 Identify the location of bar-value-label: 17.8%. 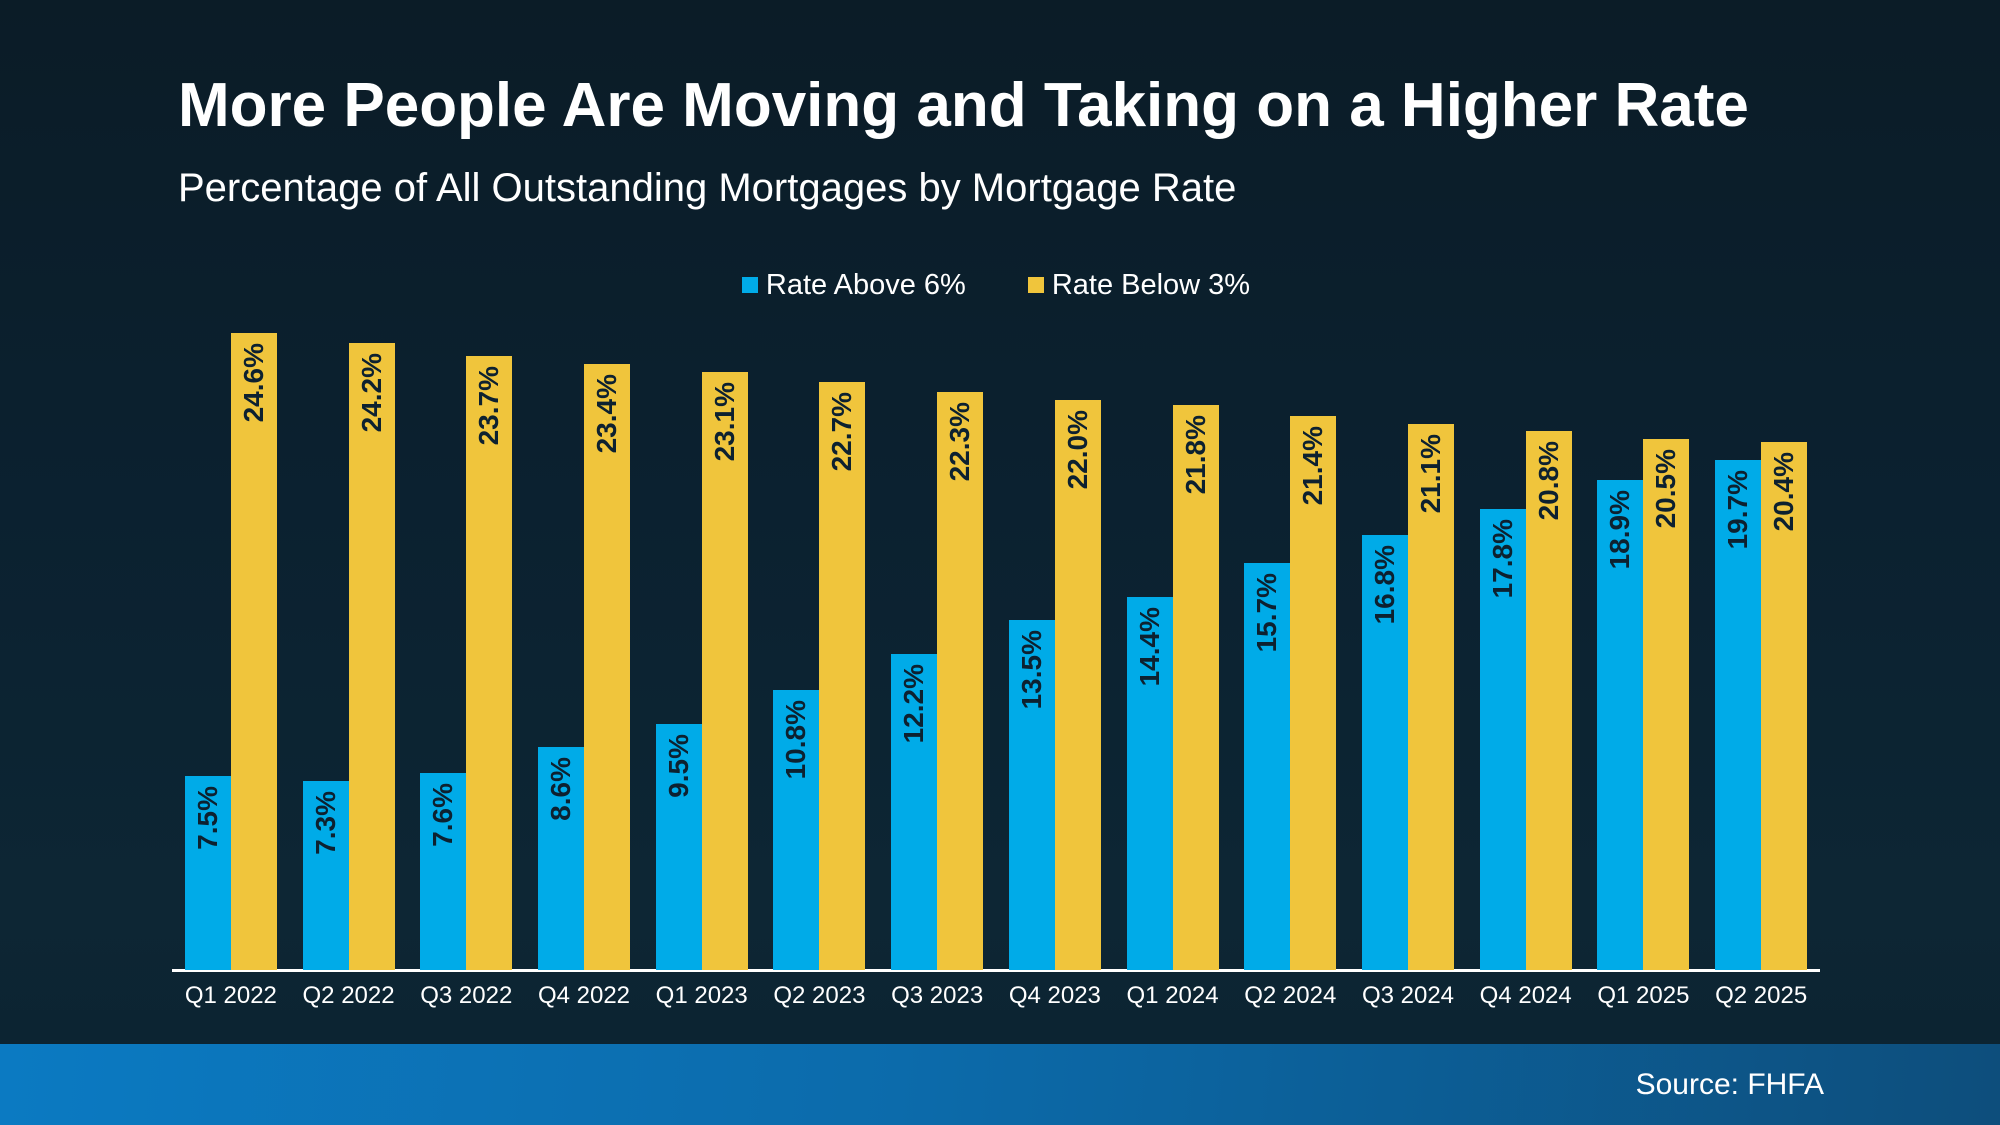
(1502, 559).